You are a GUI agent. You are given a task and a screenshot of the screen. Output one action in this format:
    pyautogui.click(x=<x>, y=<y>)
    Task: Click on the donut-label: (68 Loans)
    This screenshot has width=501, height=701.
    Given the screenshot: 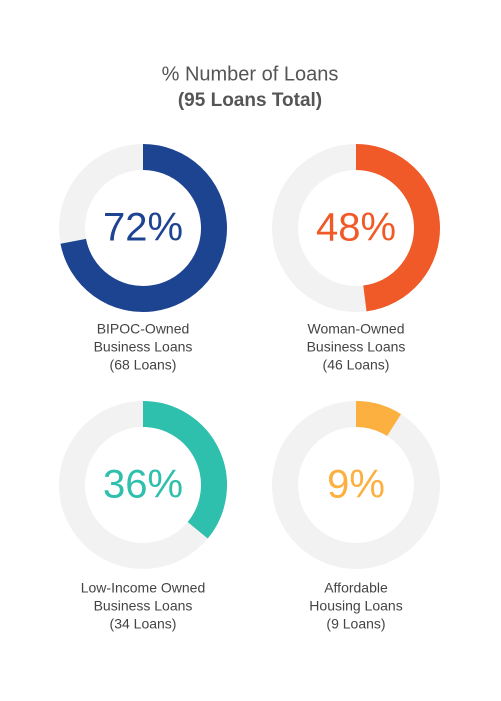 What is the action you would take?
    pyautogui.click(x=143, y=365)
    